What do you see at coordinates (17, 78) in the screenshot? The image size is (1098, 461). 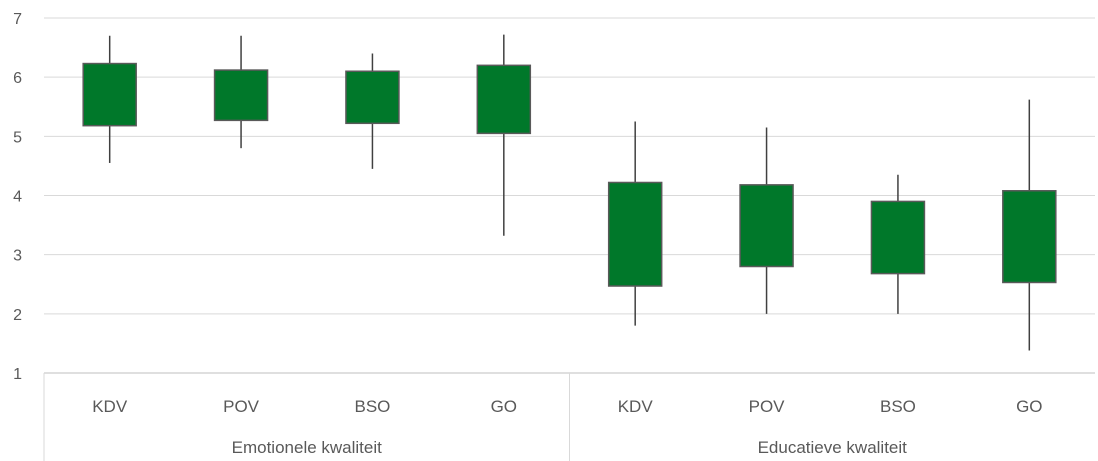 I see `y-tick-label: 6` at bounding box center [17, 78].